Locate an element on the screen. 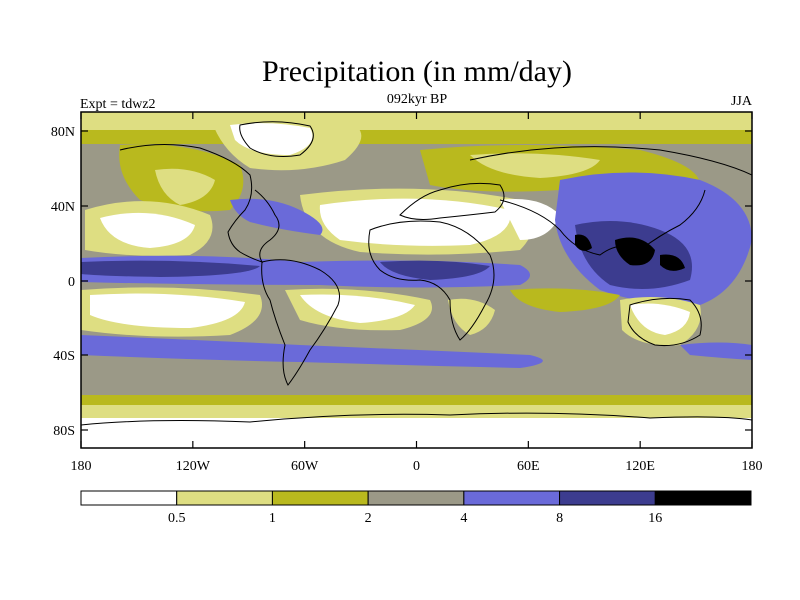  field-antarctic-pale is located at coordinates (416, 412).